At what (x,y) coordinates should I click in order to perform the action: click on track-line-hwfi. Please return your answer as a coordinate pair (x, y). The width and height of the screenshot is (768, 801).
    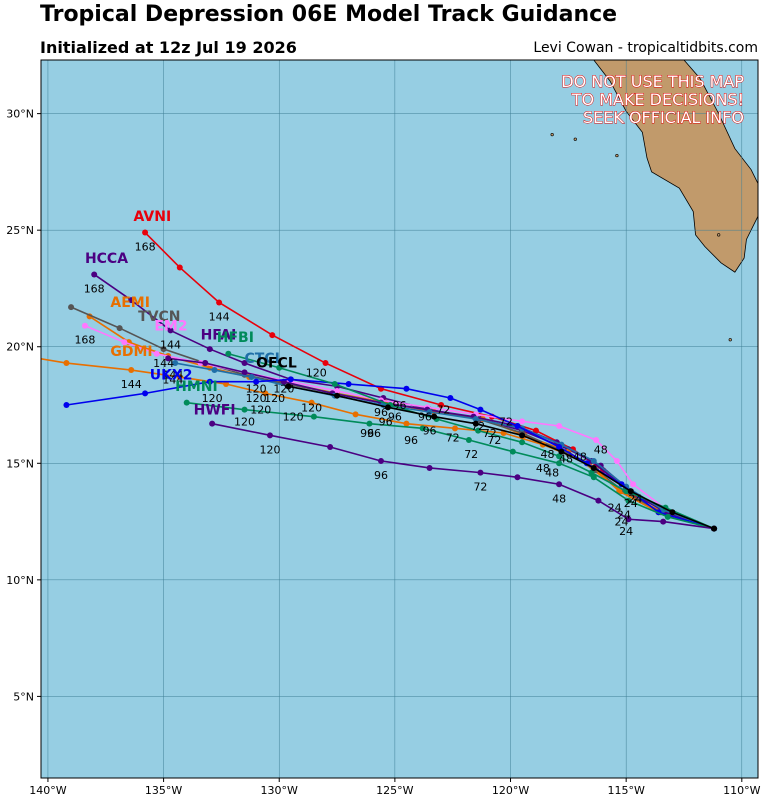
    Looking at the image, I should click on (463, 476).